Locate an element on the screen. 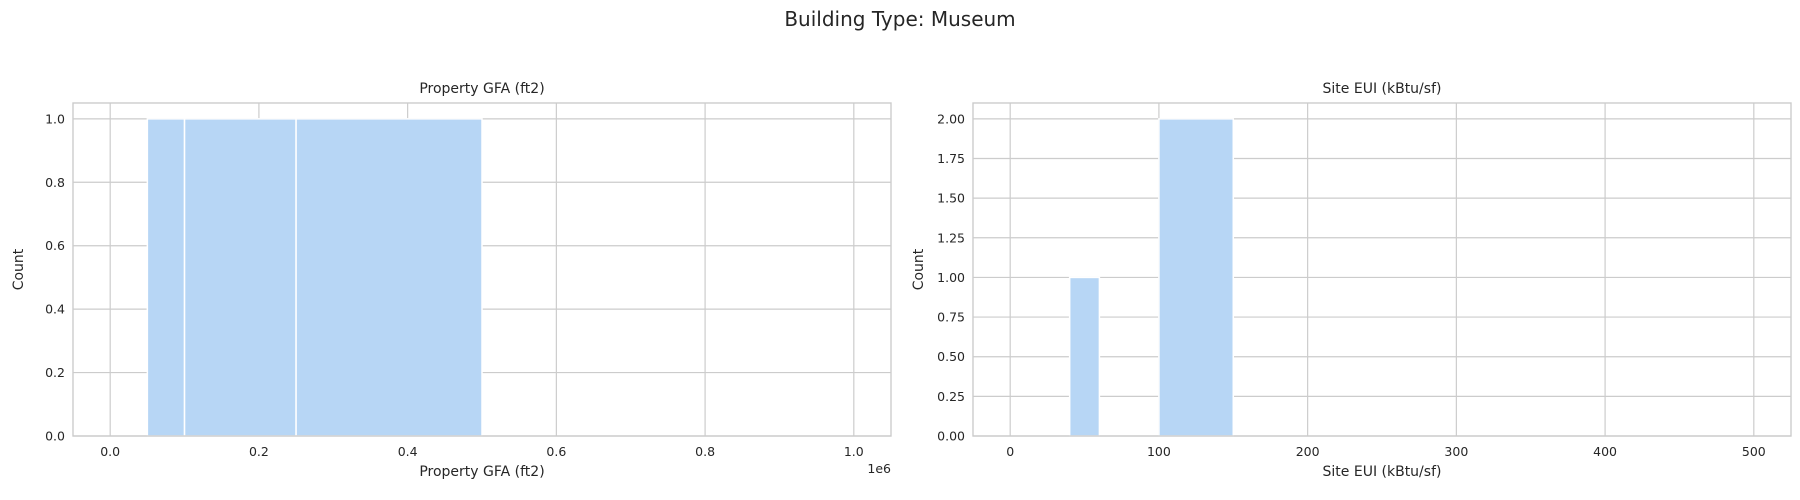  x-tick-label: 0.2 is located at coordinates (259, 451).